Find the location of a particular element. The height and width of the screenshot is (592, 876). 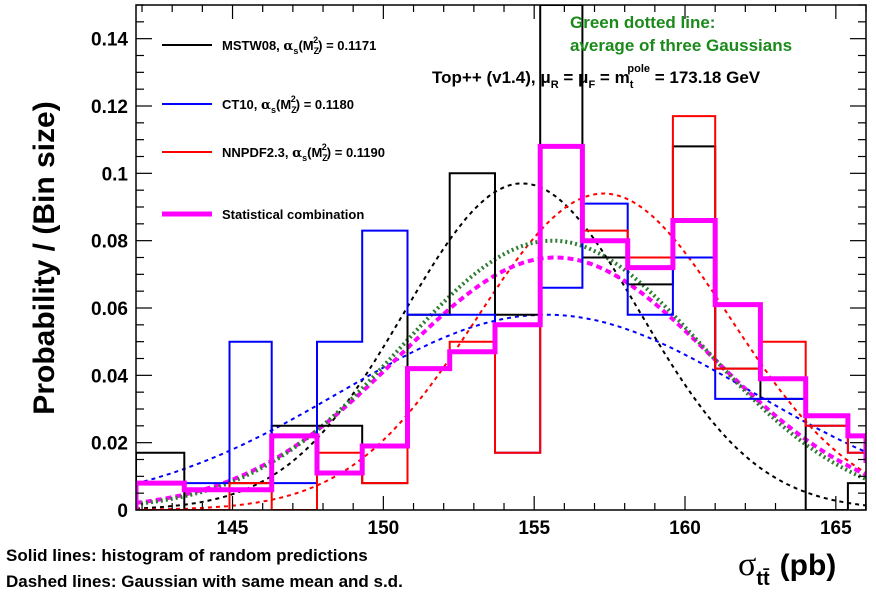

y-tick-label: 0.14 is located at coordinates (109, 40).